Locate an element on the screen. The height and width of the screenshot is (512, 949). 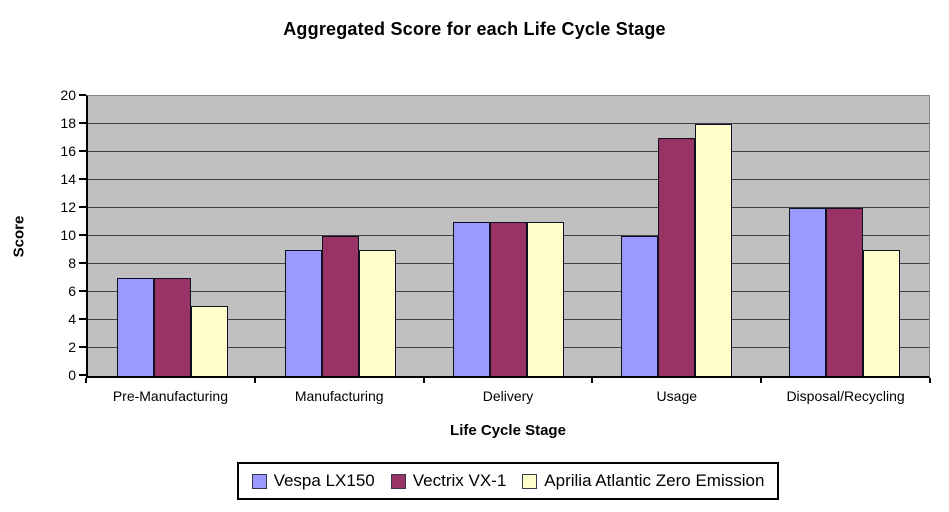
y-tick-label: 2 is located at coordinates (72, 347).